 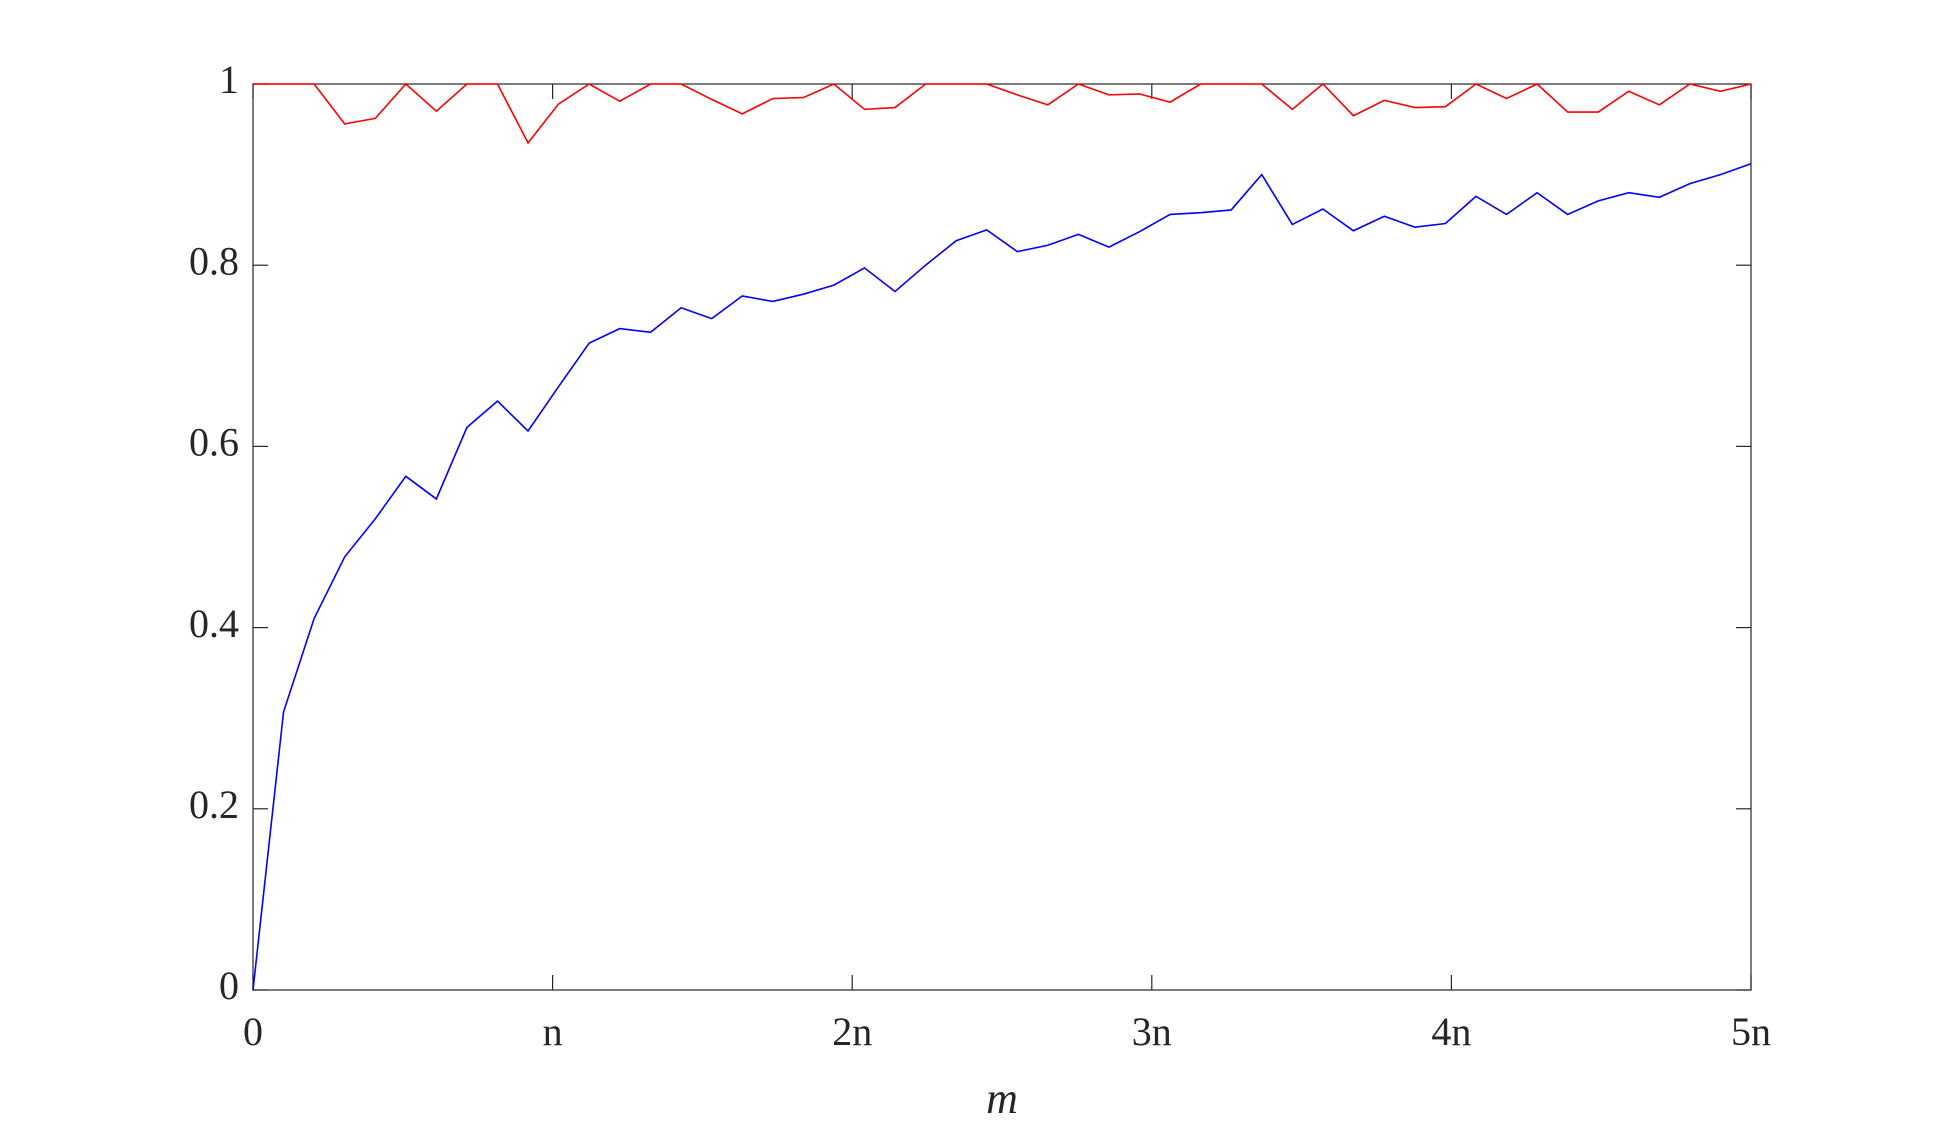 What do you see at coordinates (1751, 1031) in the screenshot?
I see `x-tick-label: 5n` at bounding box center [1751, 1031].